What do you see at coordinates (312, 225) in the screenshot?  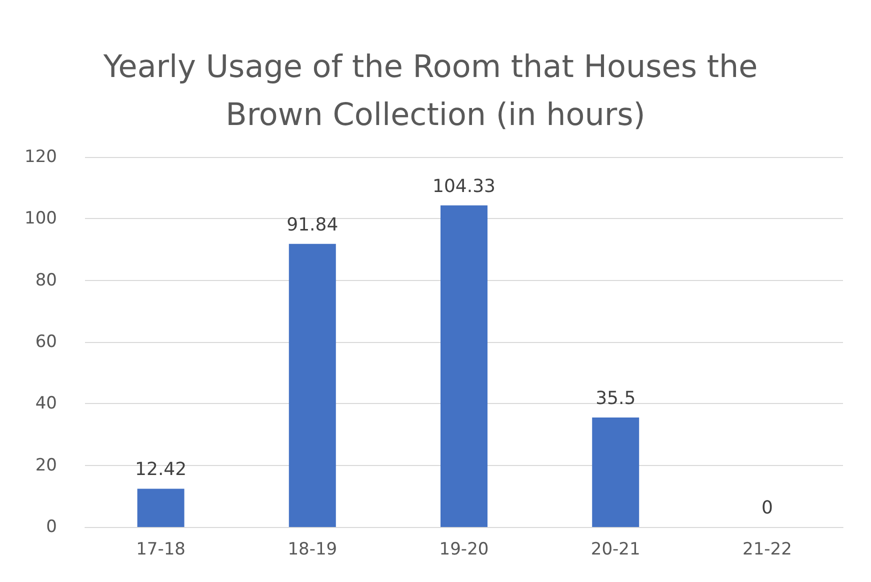 I see `data-label: 91.84` at bounding box center [312, 225].